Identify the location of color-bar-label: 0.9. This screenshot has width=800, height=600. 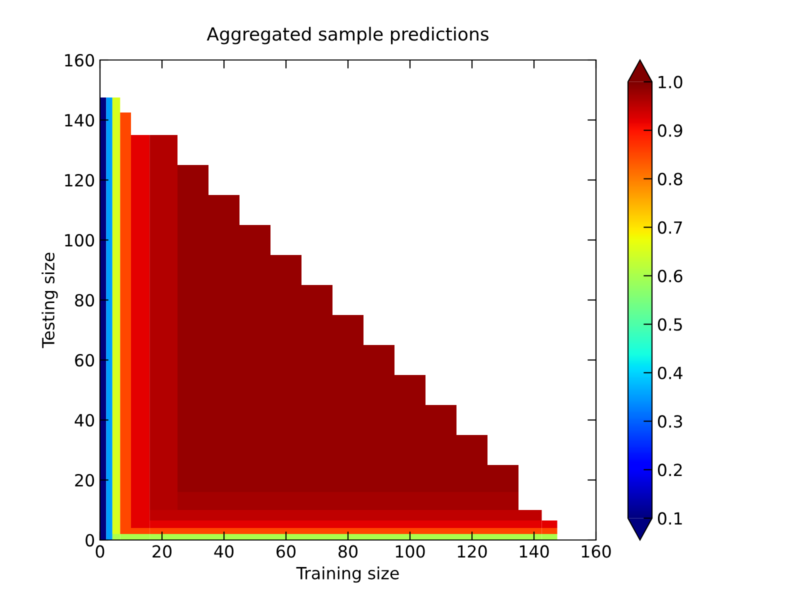
(670, 130).